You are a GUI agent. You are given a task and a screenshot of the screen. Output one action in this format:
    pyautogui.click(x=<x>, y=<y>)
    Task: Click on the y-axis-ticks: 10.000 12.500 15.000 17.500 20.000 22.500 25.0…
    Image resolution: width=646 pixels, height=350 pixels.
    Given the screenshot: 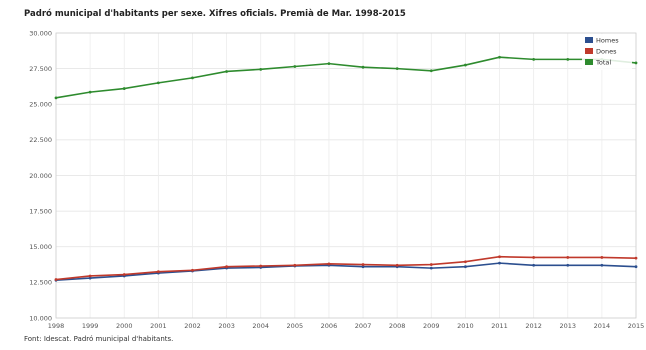 What is the action you would take?
    pyautogui.click(x=40, y=175)
    